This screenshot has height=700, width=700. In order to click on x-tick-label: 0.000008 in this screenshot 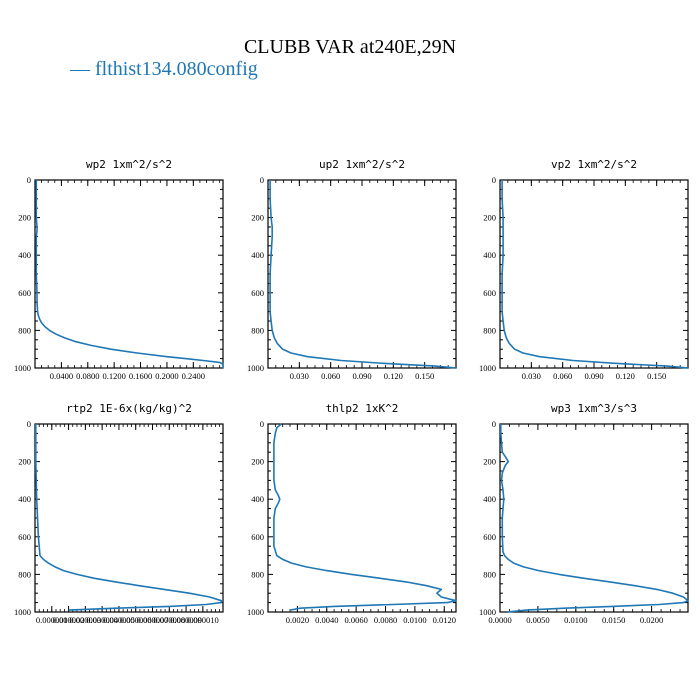, I will do `click(169, 620)`.